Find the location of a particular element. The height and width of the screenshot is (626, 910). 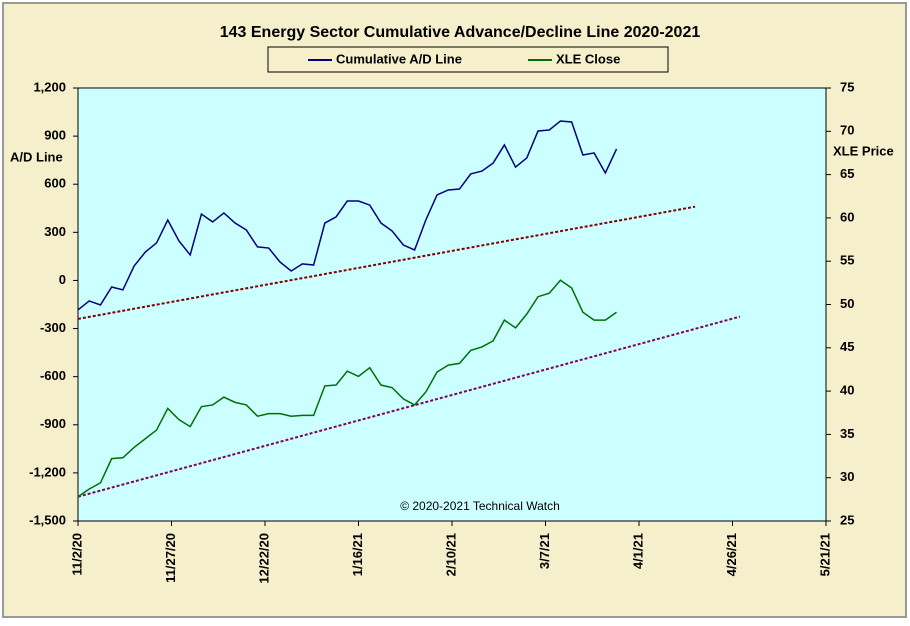

trend-line is located at coordinates (386, 262).